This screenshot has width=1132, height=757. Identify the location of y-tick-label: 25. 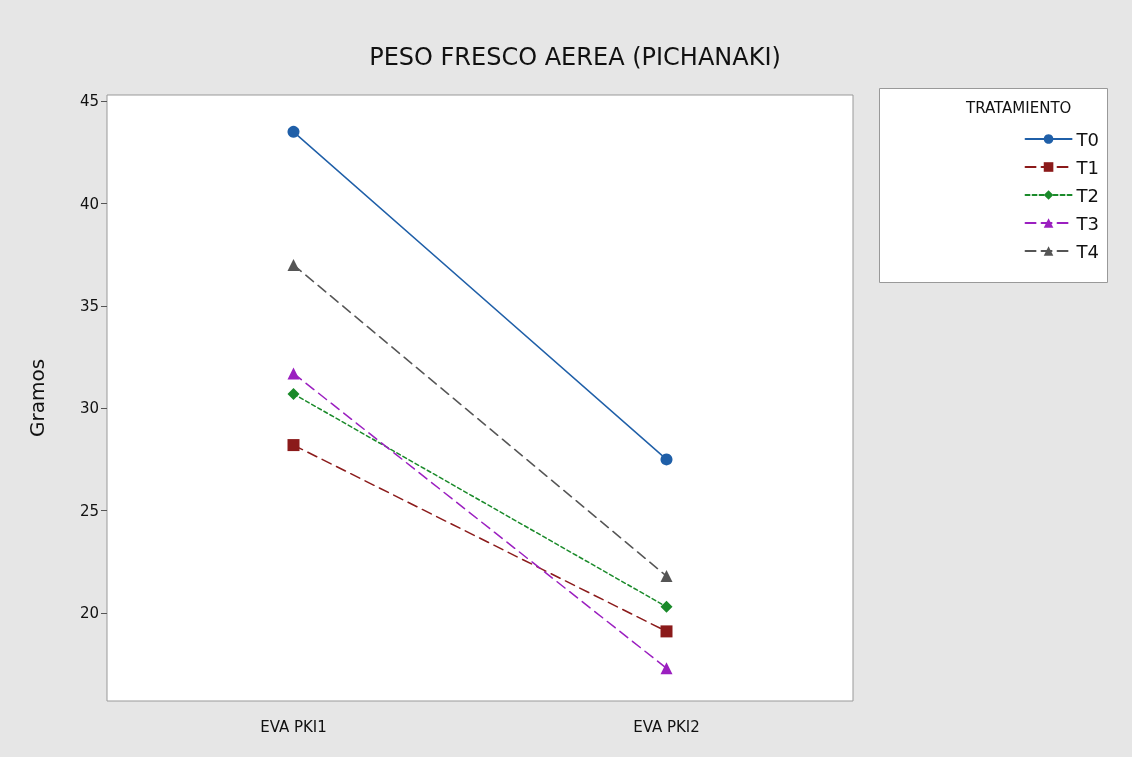
(89, 510).